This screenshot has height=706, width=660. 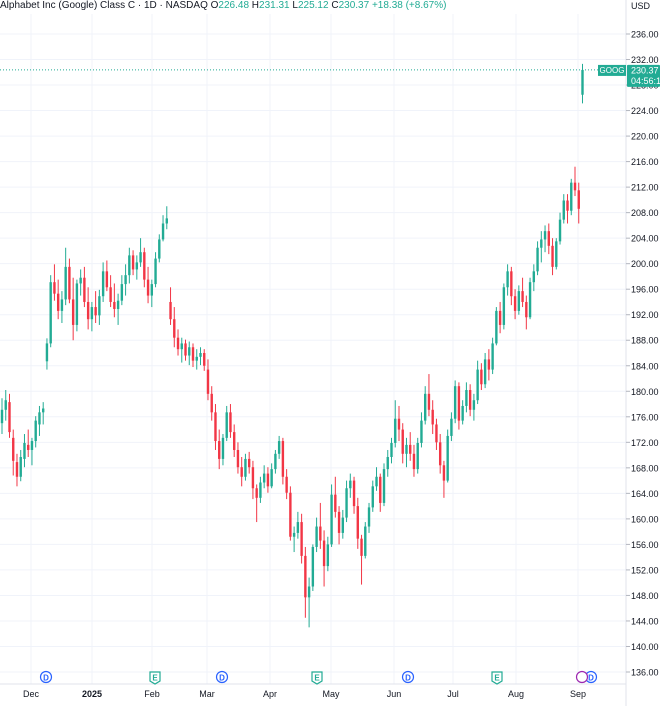 What do you see at coordinates (645, 392) in the screenshot?
I see `price-tick-label: 180.00` at bounding box center [645, 392].